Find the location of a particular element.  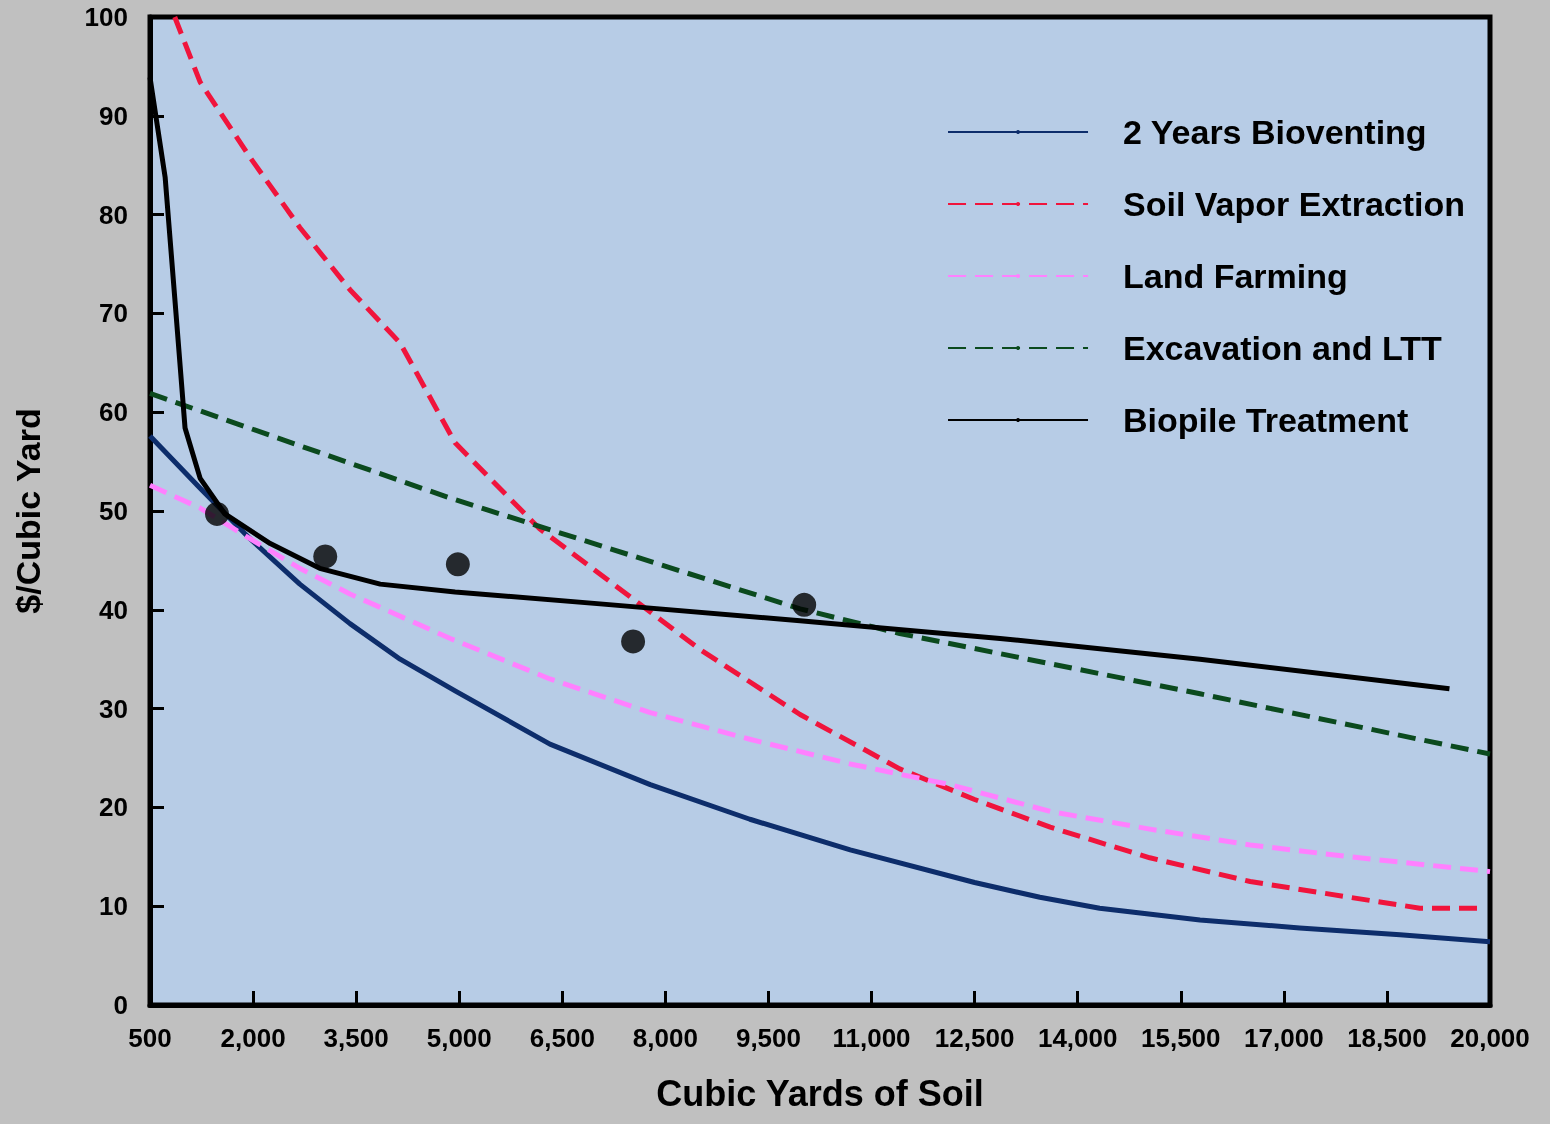

y-tick-label: 20 is located at coordinates (113, 807).